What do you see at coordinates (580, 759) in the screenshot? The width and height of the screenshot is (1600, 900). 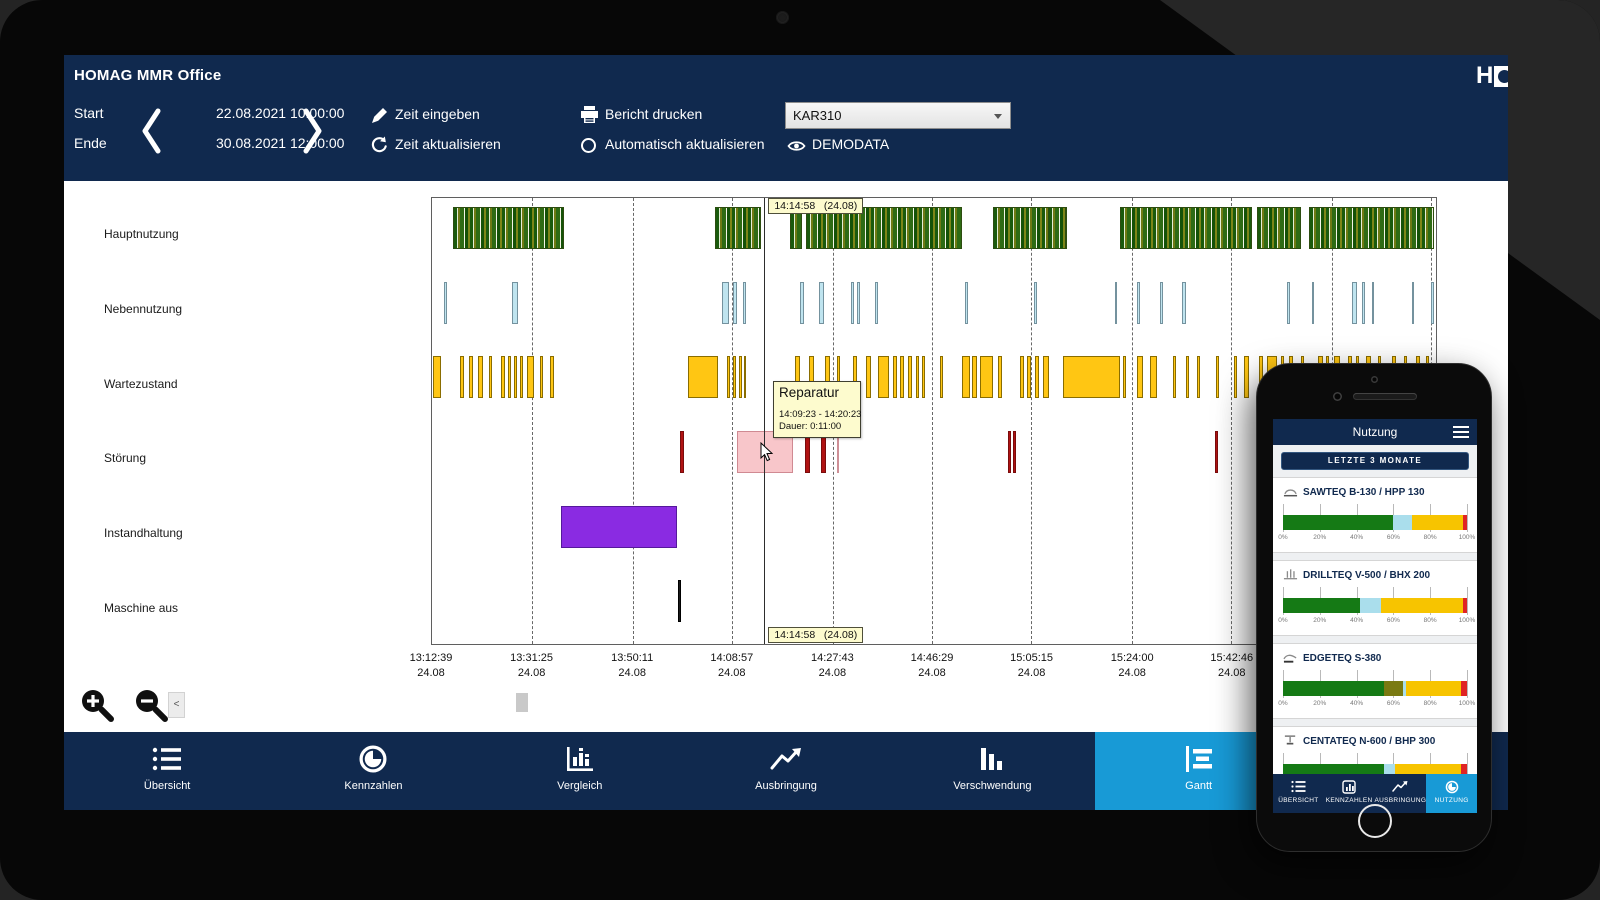 I see `compare-icon` at bounding box center [580, 759].